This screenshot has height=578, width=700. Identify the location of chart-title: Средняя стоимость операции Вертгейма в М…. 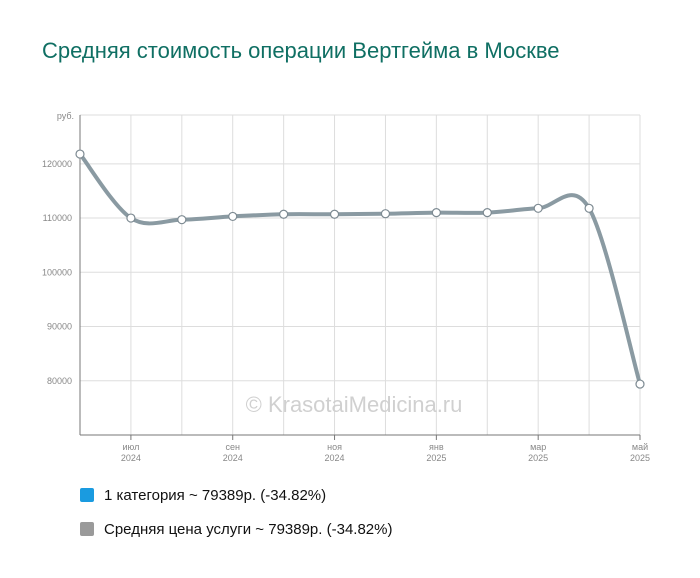
(301, 50).